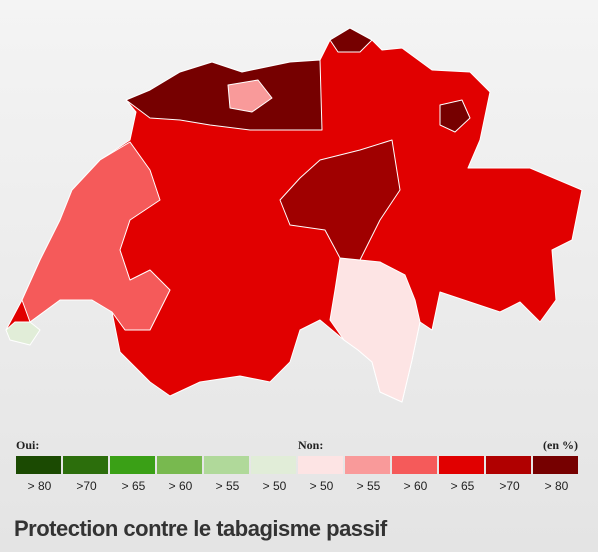 Image resolution: width=598 pixels, height=552 pixels. Describe the element at coordinates (455, 116) in the screenshot. I see `canton-appenzell` at that location.